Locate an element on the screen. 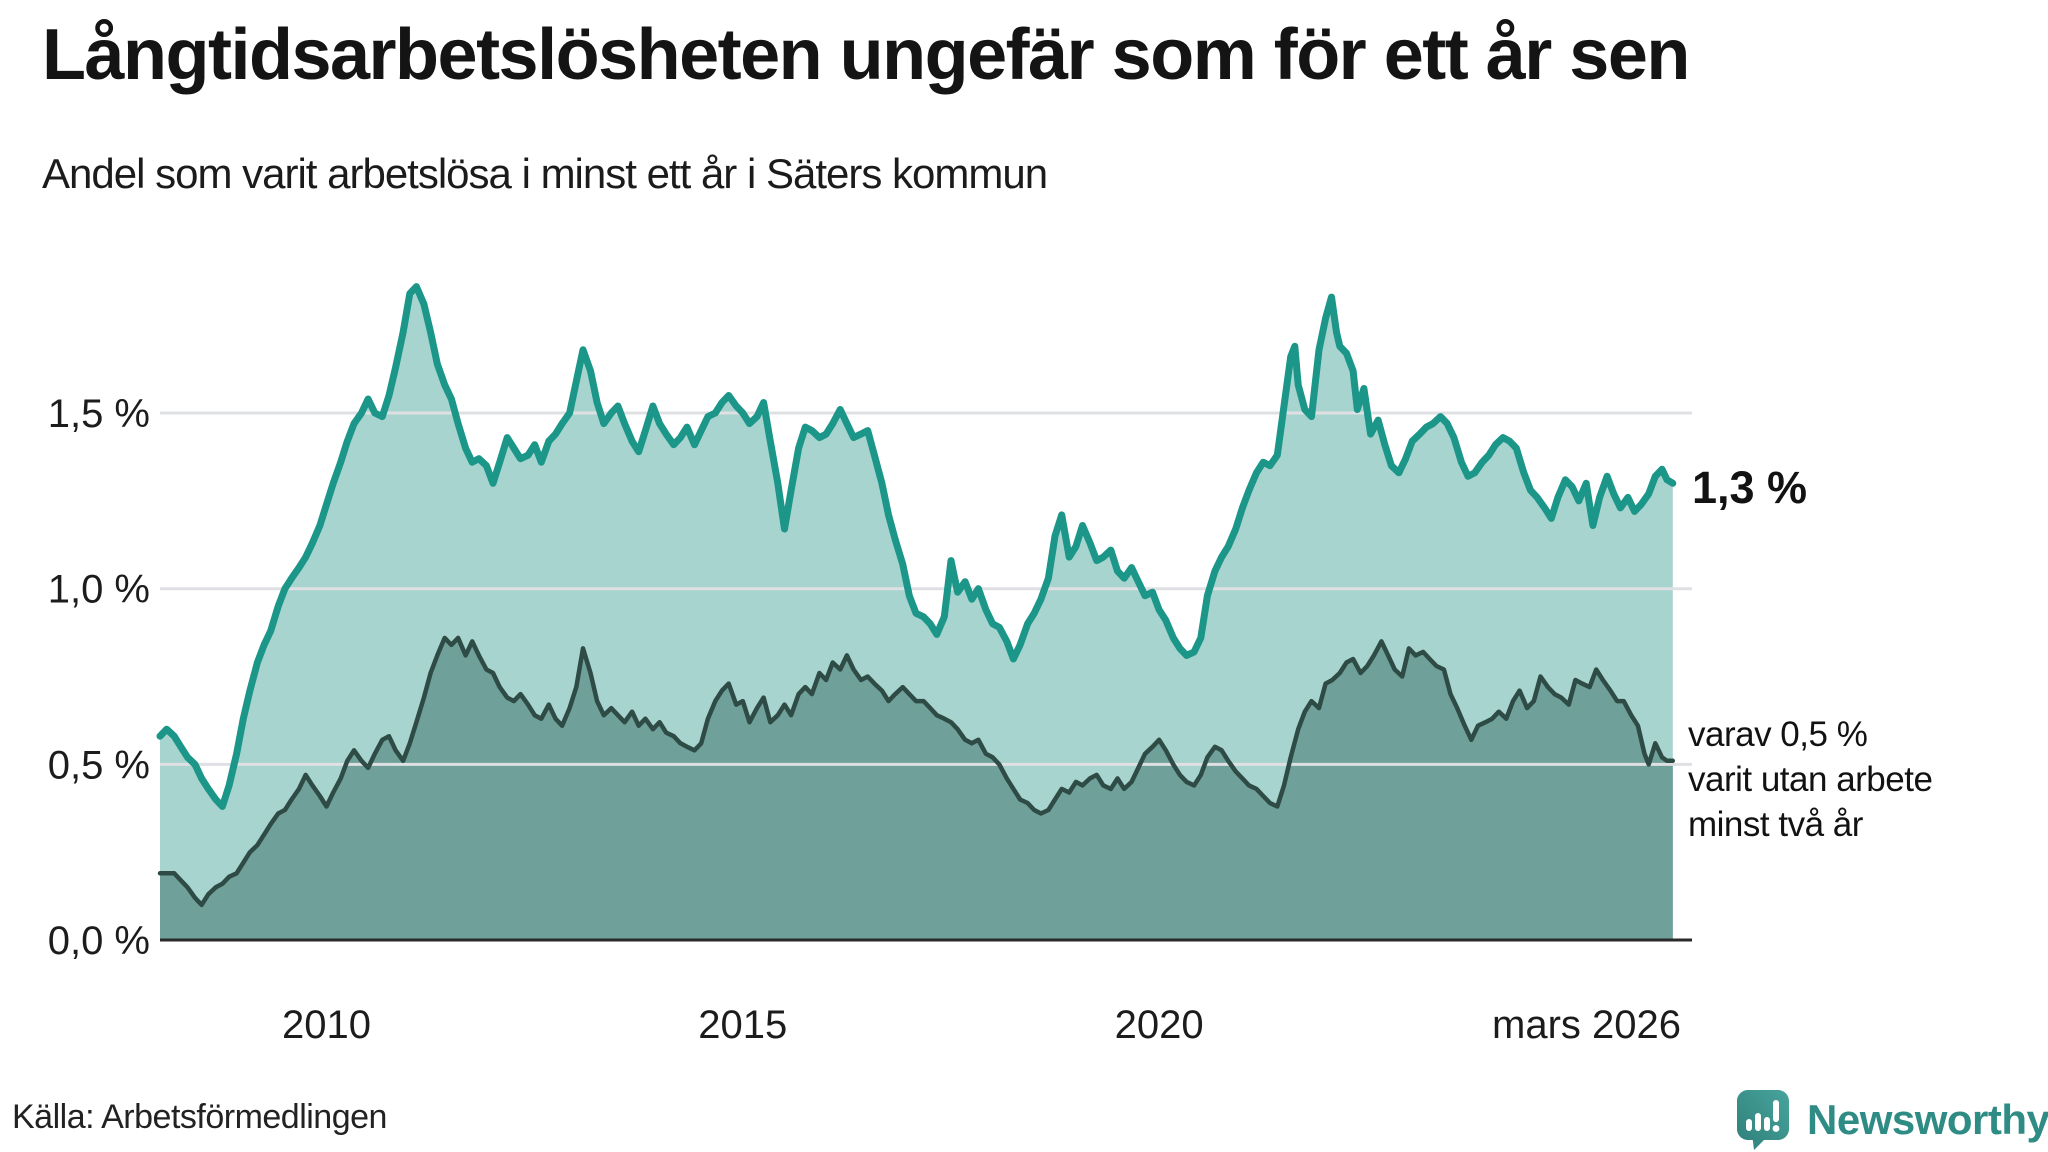 The image size is (2048, 1152). series2-annotation-line: varit utan arbete is located at coordinates (1810, 779).